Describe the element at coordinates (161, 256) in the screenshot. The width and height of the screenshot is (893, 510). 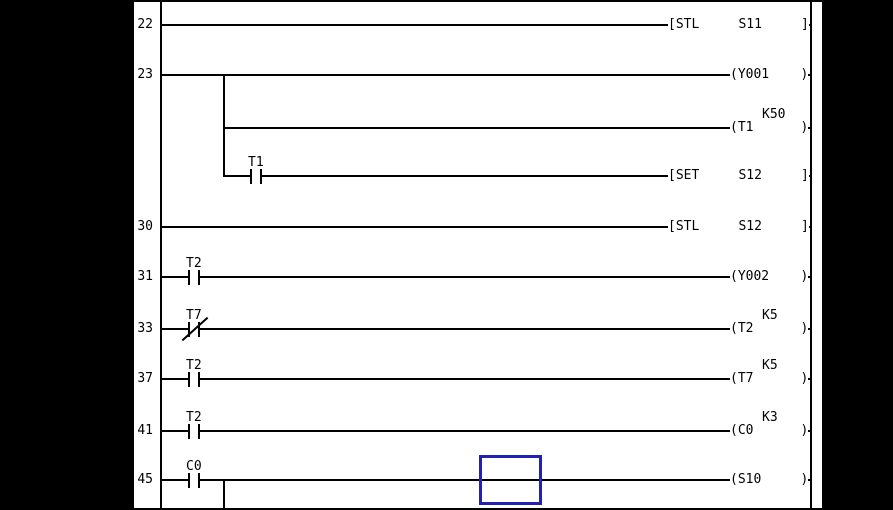
I see `left-power-rail` at that location.